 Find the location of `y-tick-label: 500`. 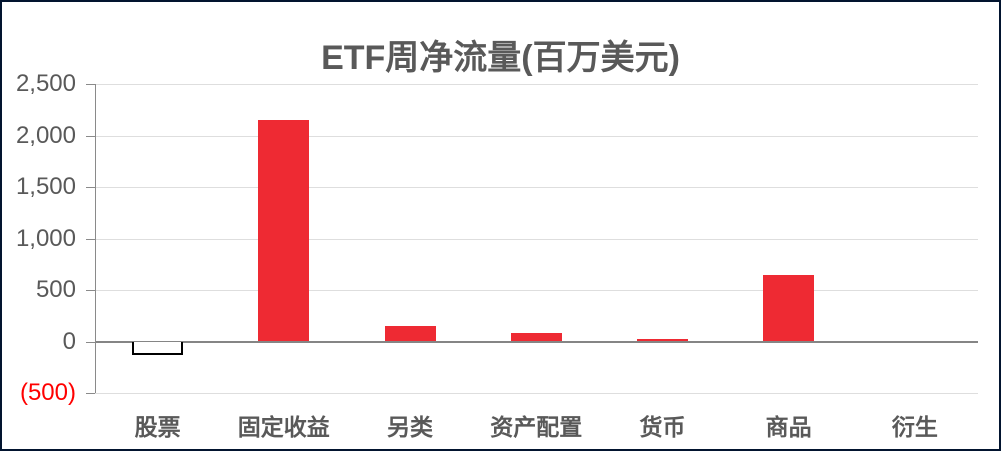

y-tick-label: 500 is located at coordinates (55, 289).